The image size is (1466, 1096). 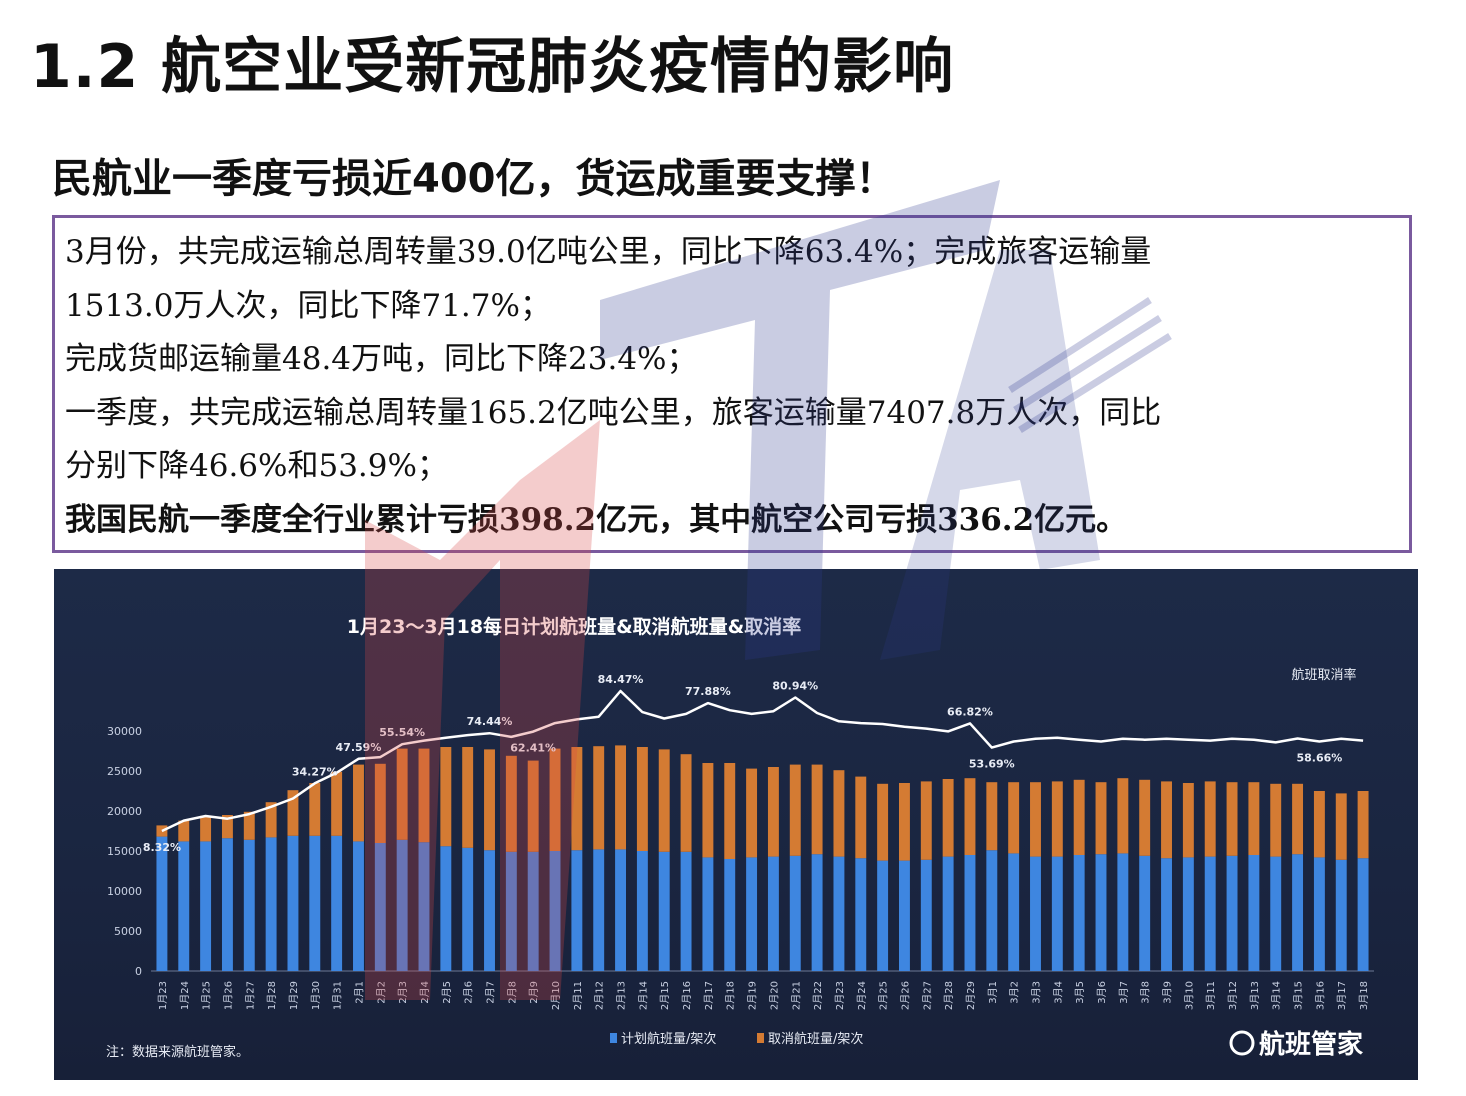 What do you see at coordinates (490, 721) in the screenshot?
I see `cancel-rate-label: 74.44%` at bounding box center [490, 721].